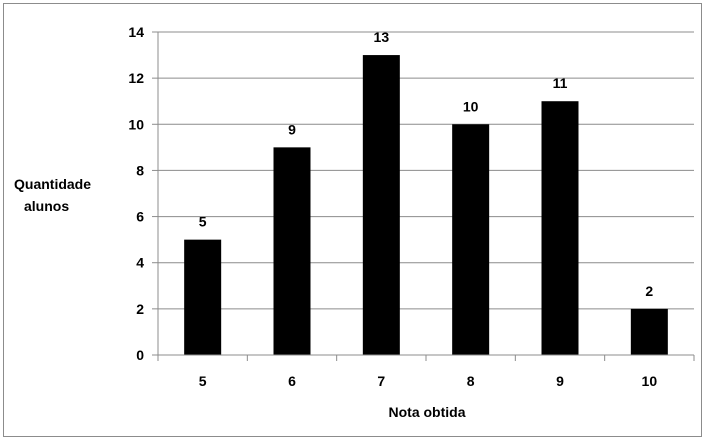 The image size is (707, 443). What do you see at coordinates (46, 206) in the screenshot?
I see `y-axis-title-line-2: alunos` at bounding box center [46, 206].